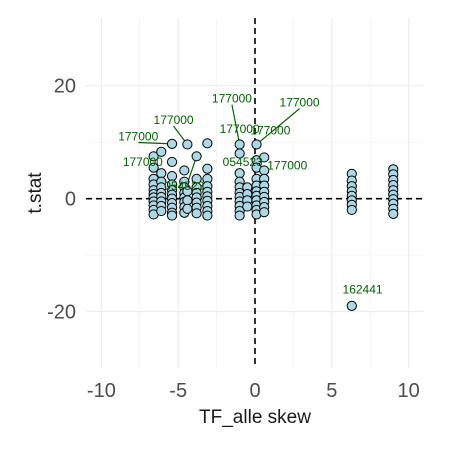 Image resolution: width=454 pixels, height=452 pixels. I want to click on x-tick-label: 5, so click(331, 391).